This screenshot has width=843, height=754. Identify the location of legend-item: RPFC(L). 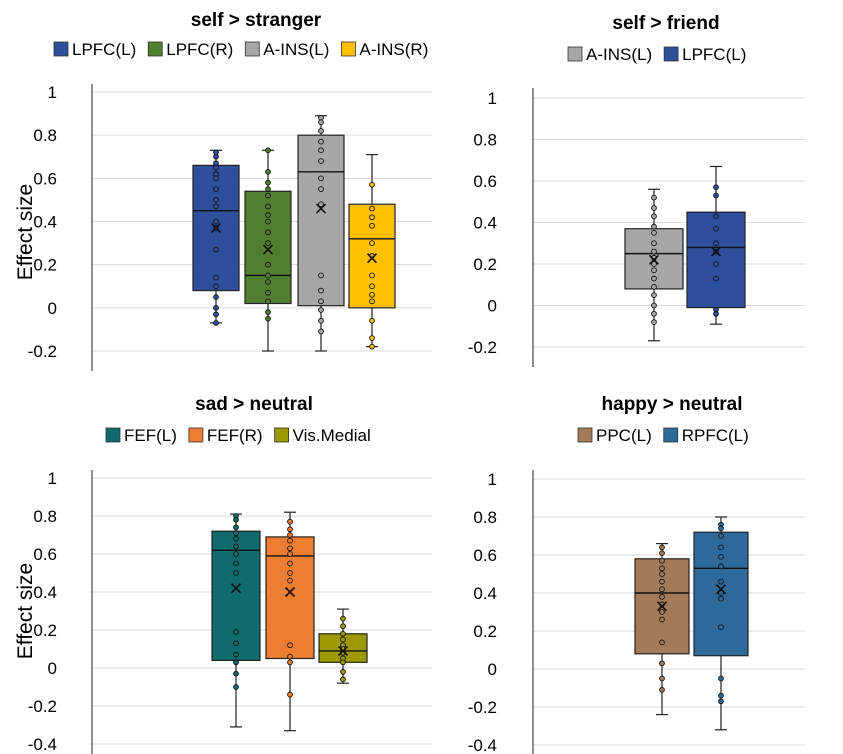
(706, 435).